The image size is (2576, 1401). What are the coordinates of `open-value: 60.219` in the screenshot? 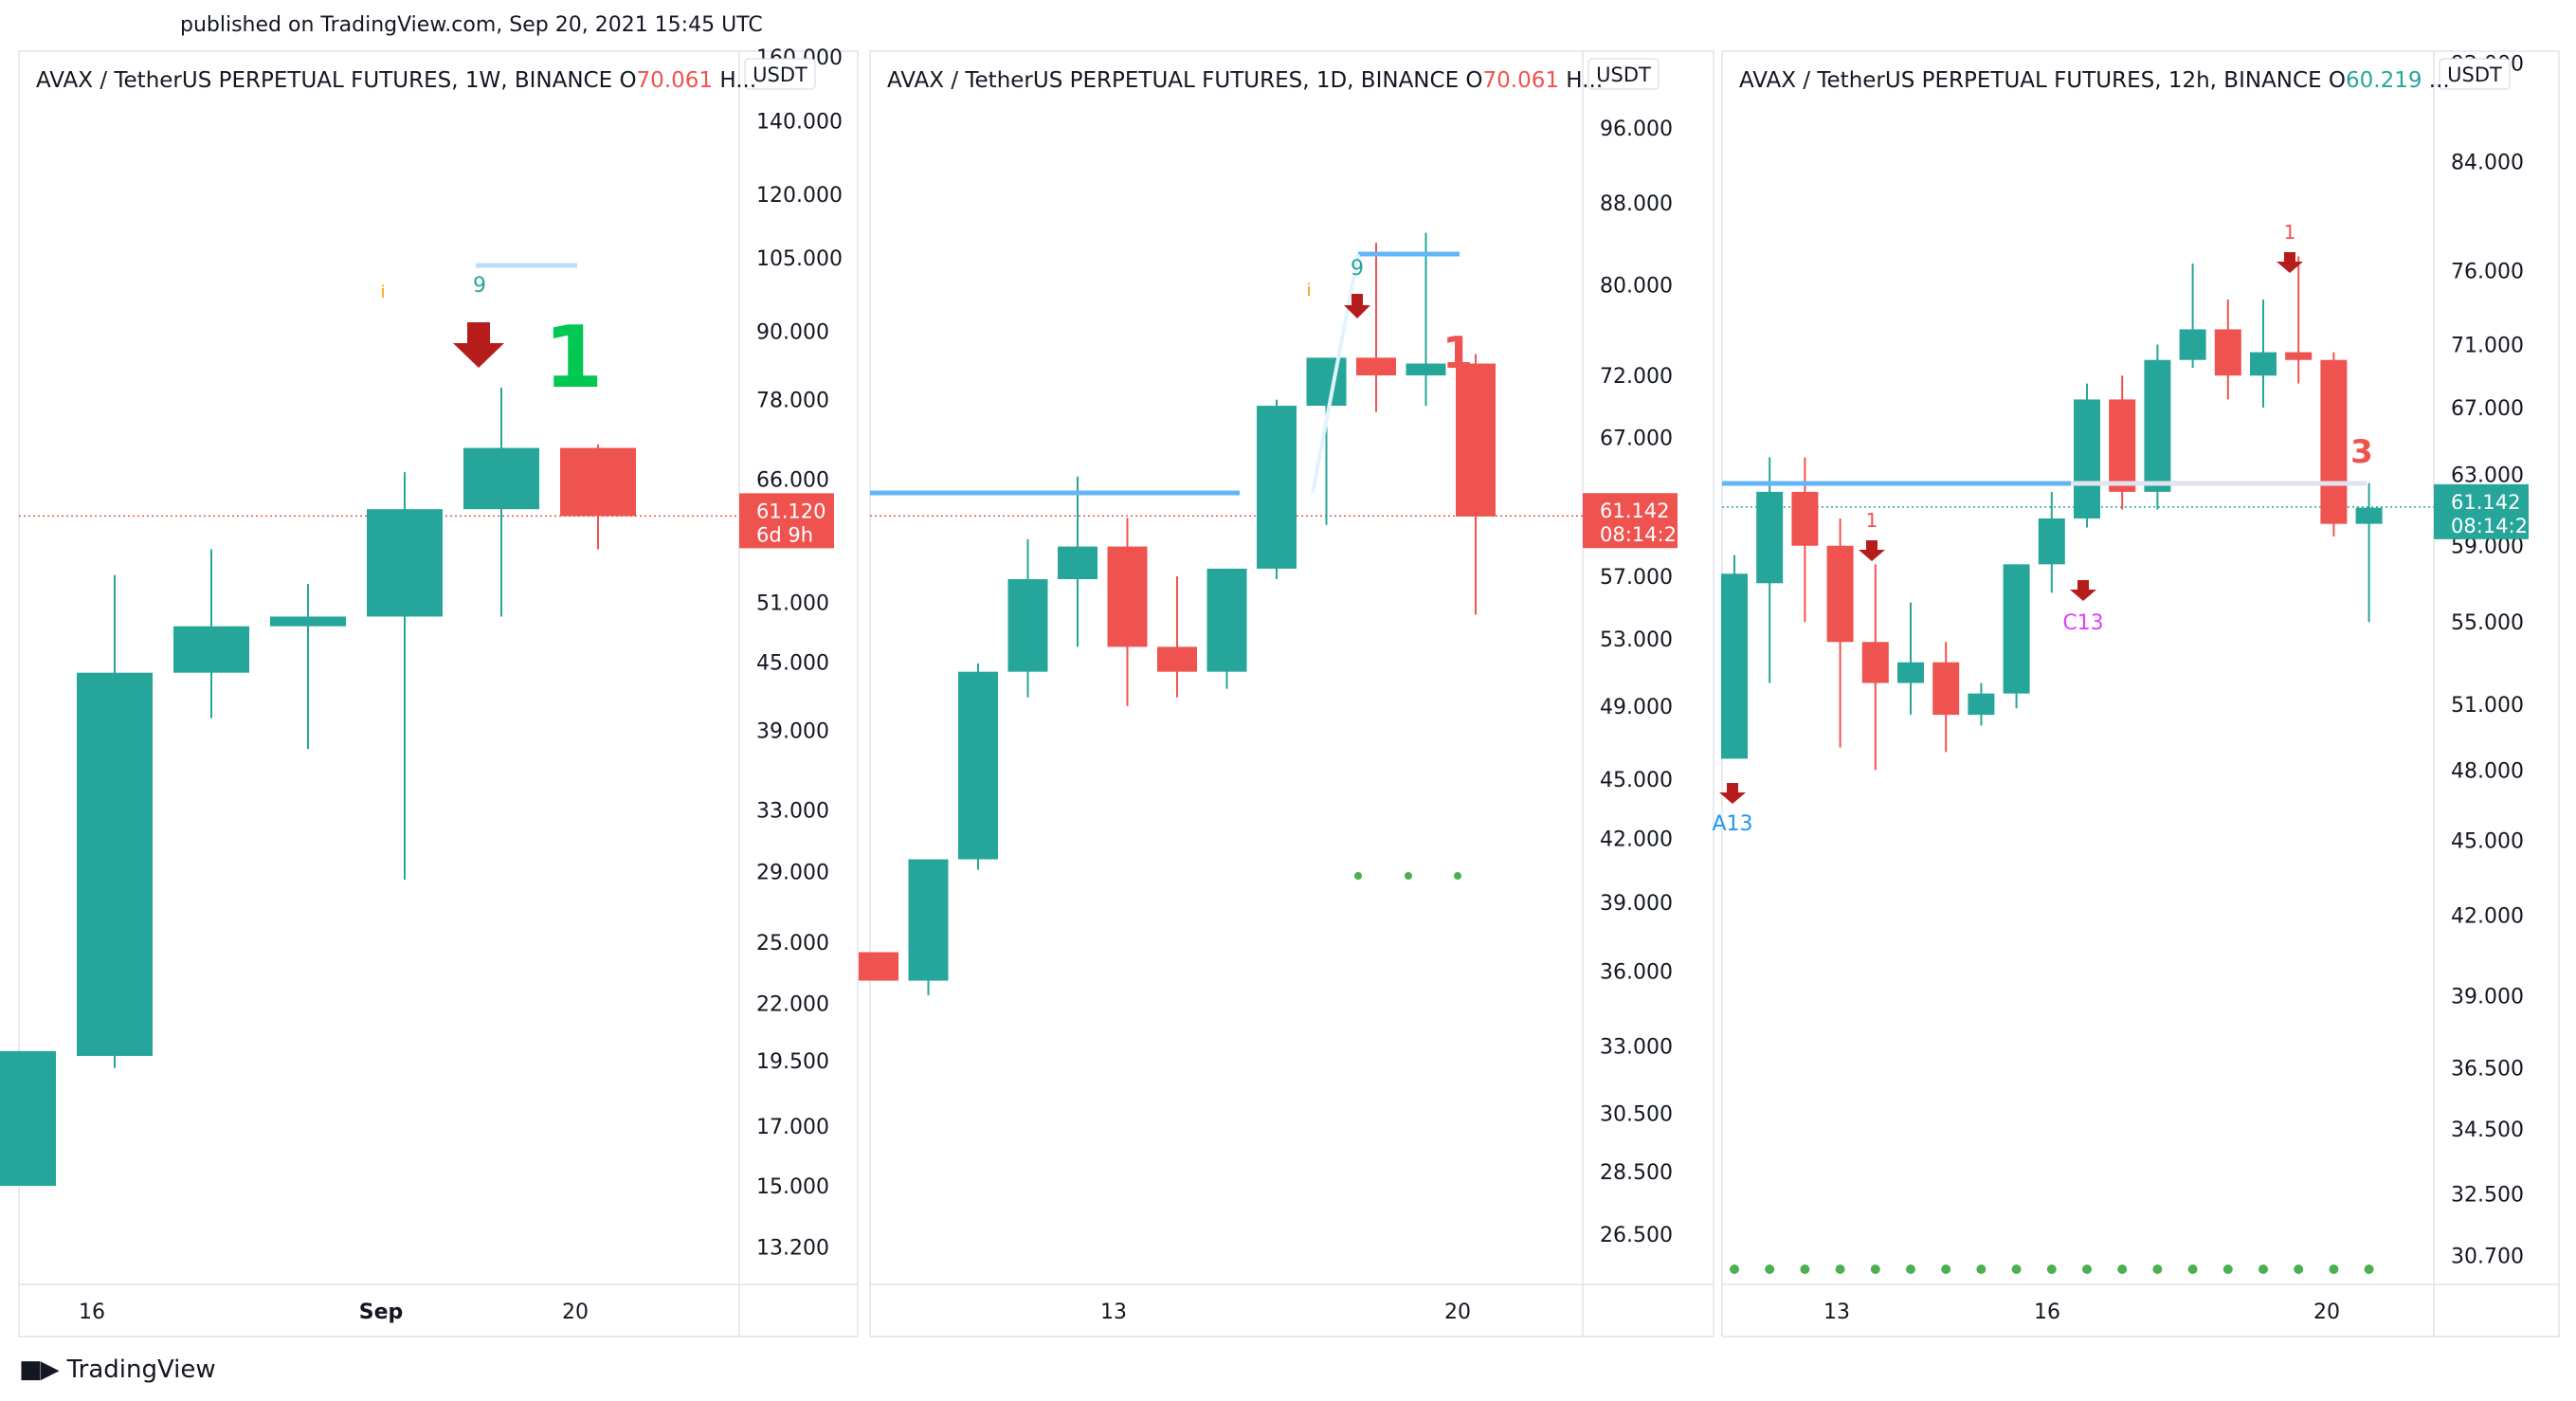 It's located at (2384, 80).